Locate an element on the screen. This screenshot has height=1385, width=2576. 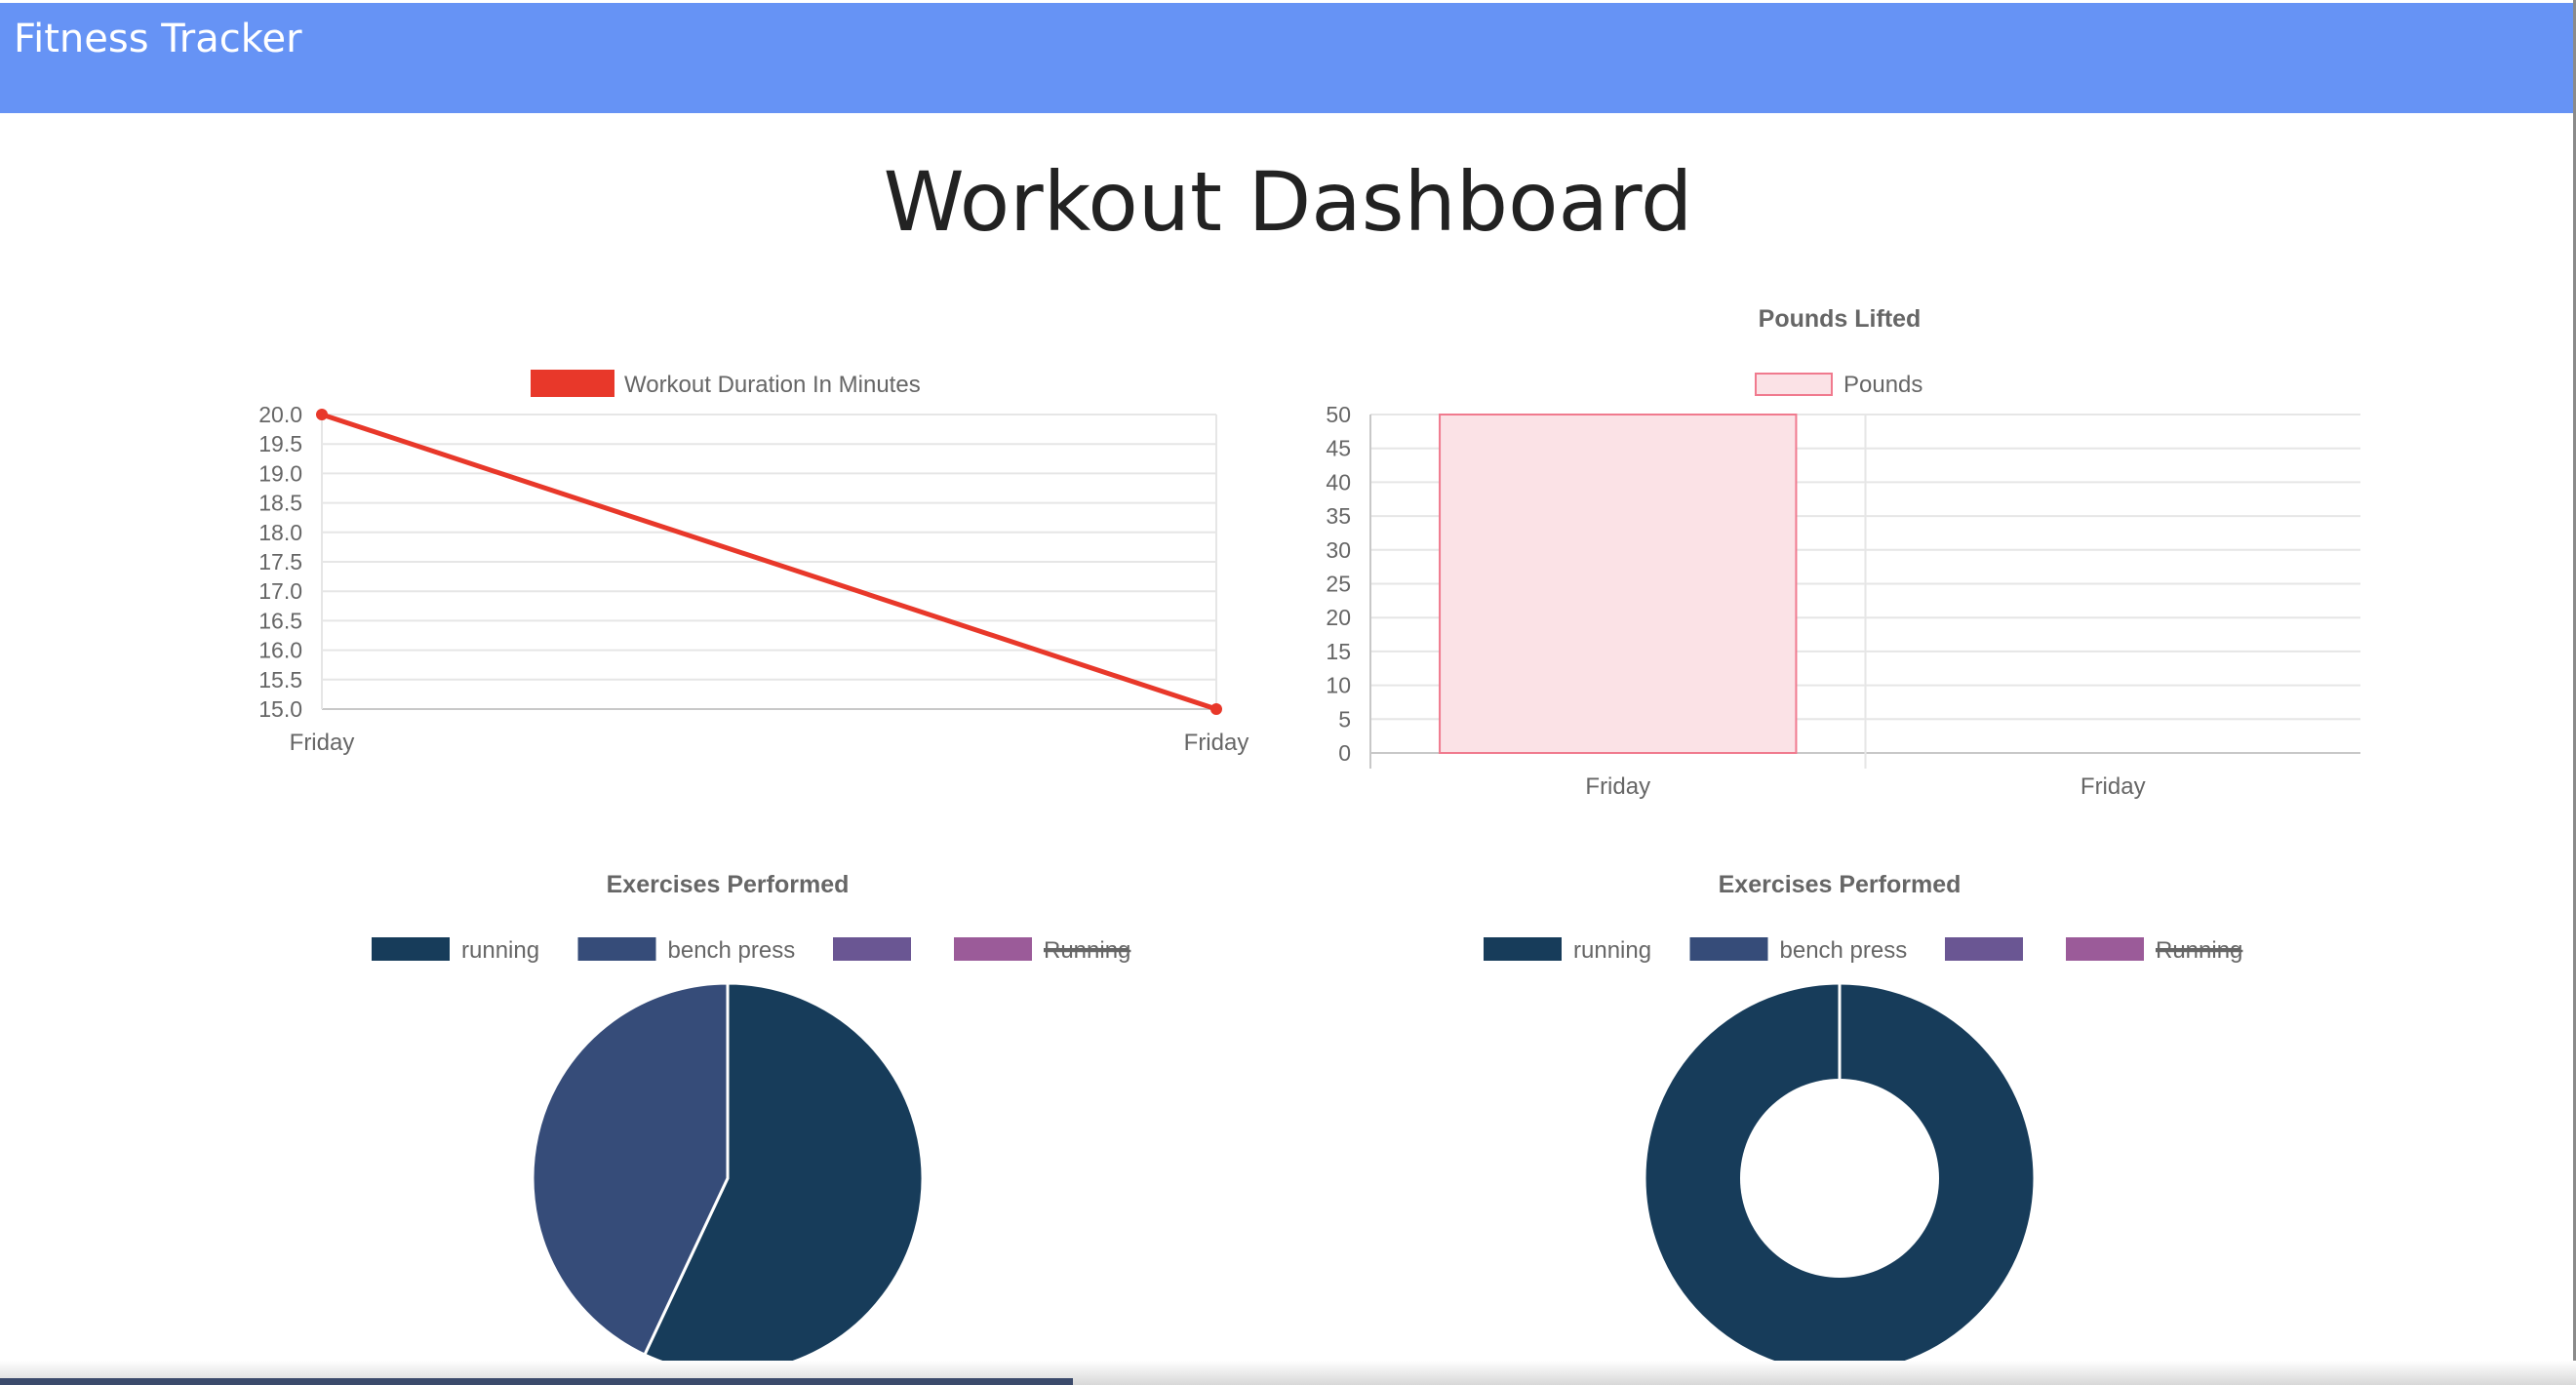
y-tick-label: 20.0 is located at coordinates (280, 414).